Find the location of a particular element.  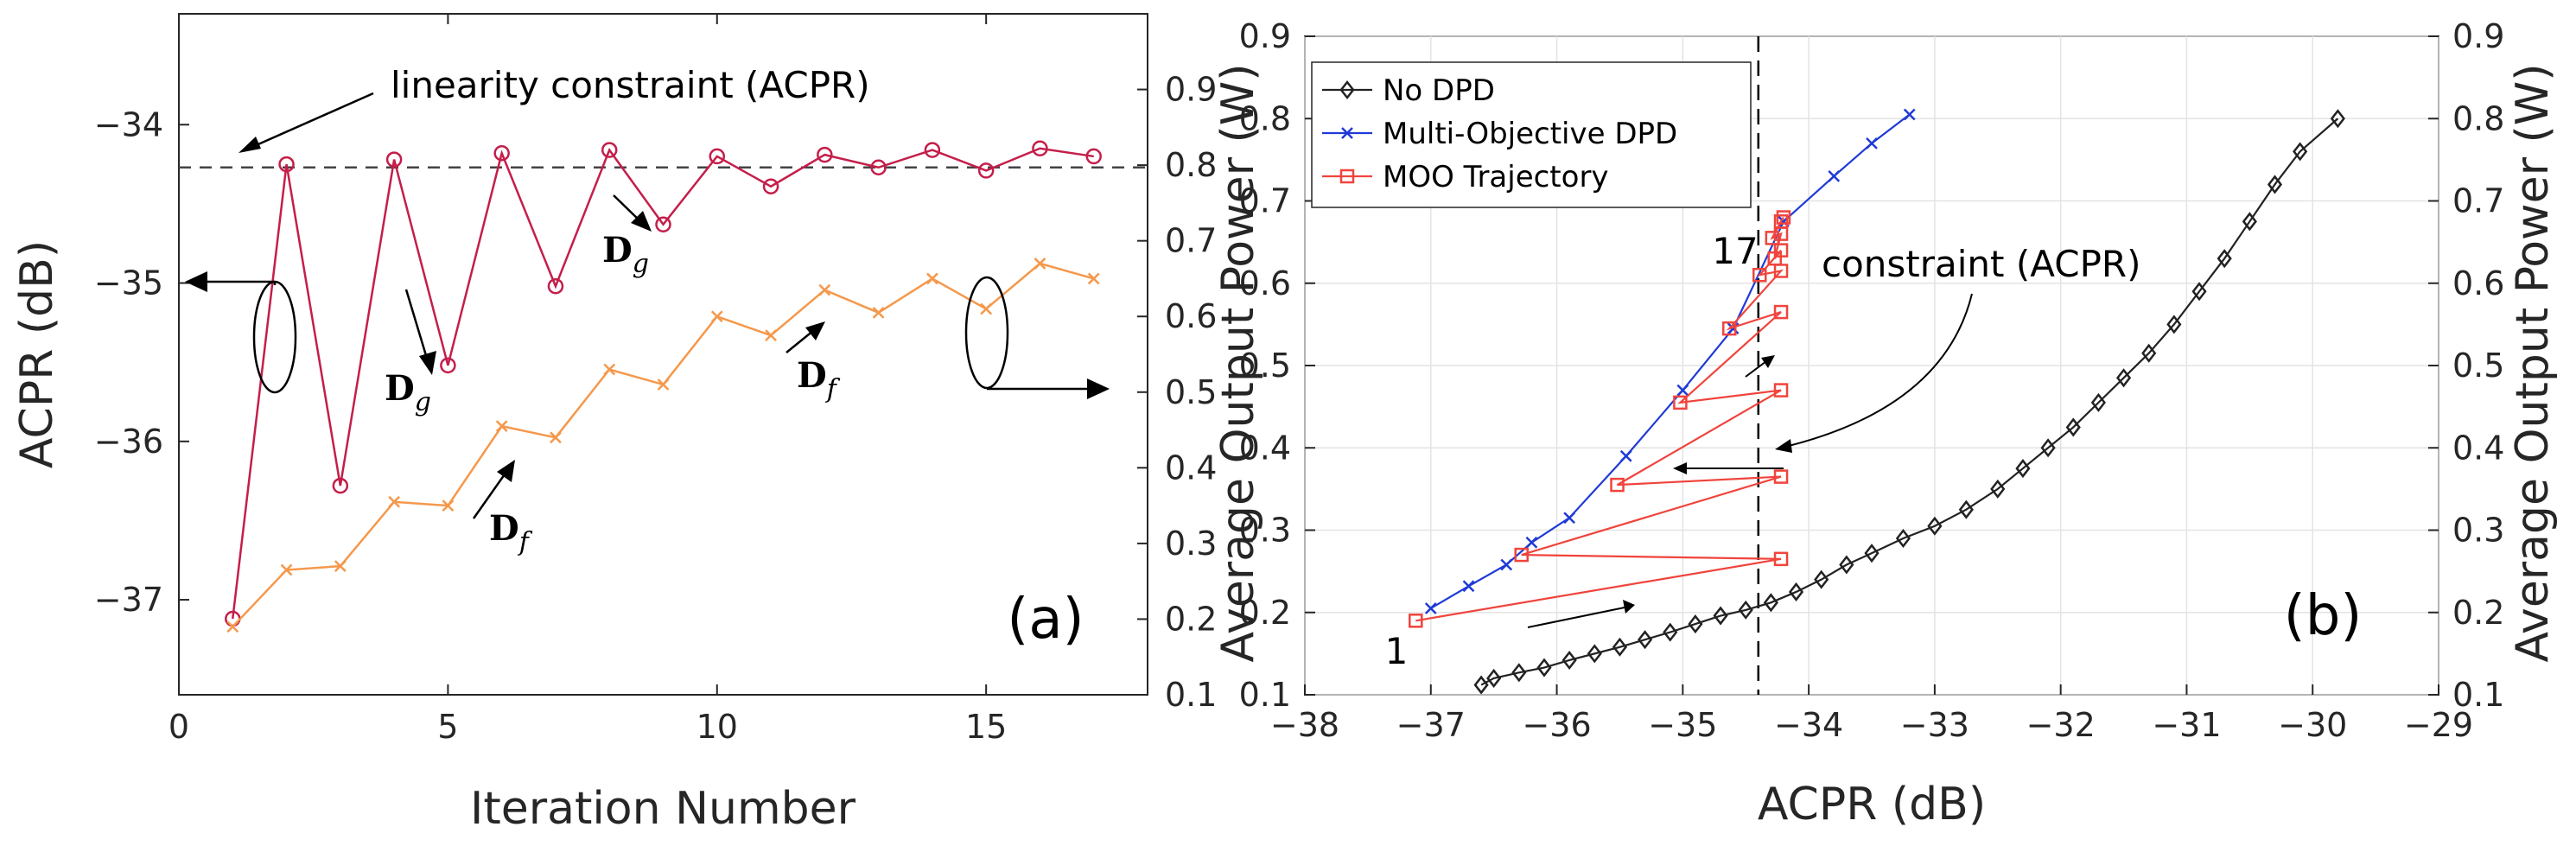

panel-b-constraint-text: constraint (ACPR) is located at coordinates (1981, 264).